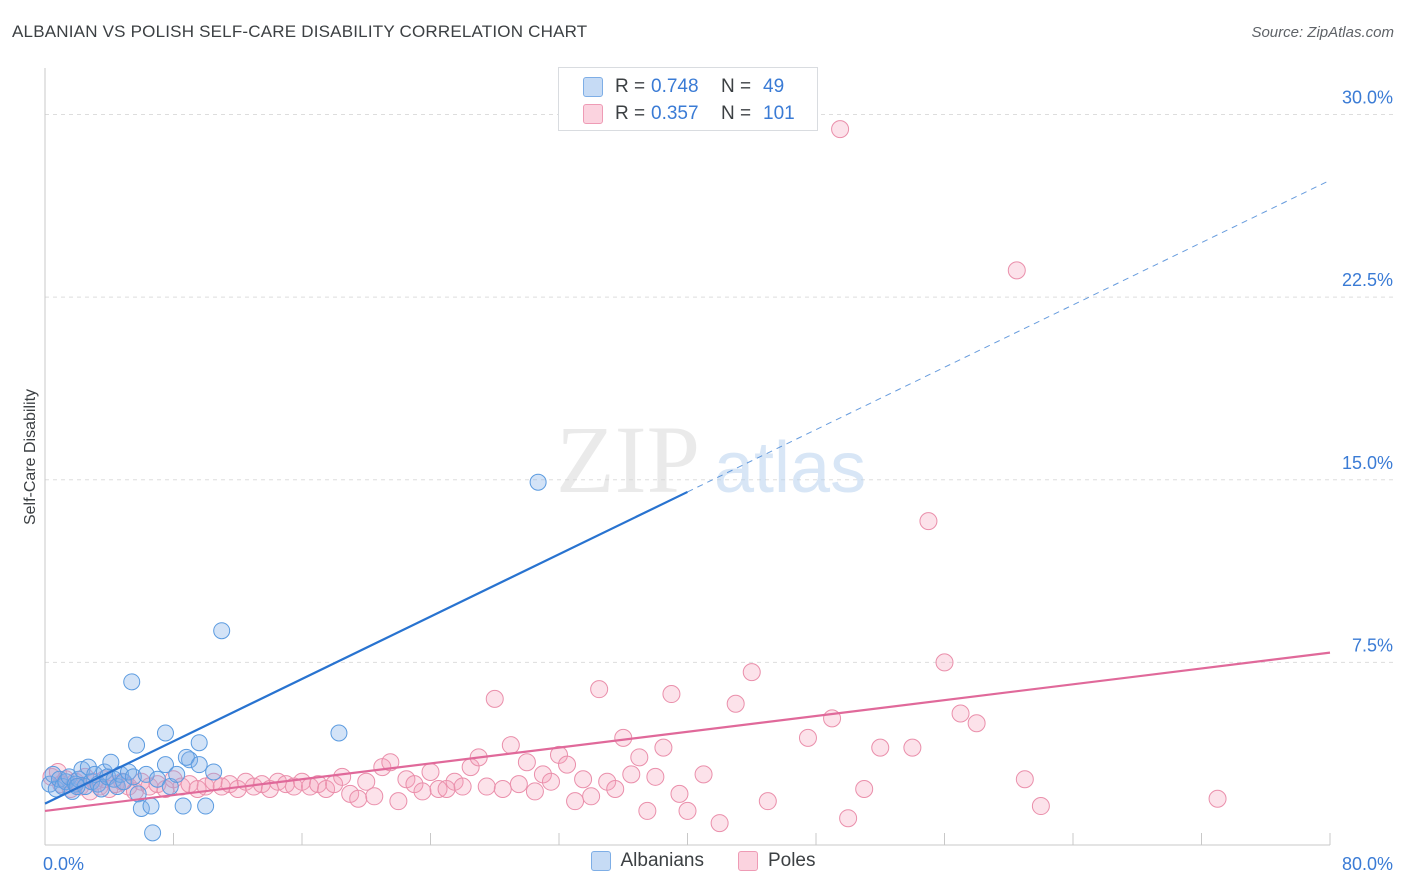 Image resolution: width=1406 pixels, height=892 pixels. Describe the element at coordinates (747, 861) in the screenshot. I see `poles-legend-swatch` at that location.